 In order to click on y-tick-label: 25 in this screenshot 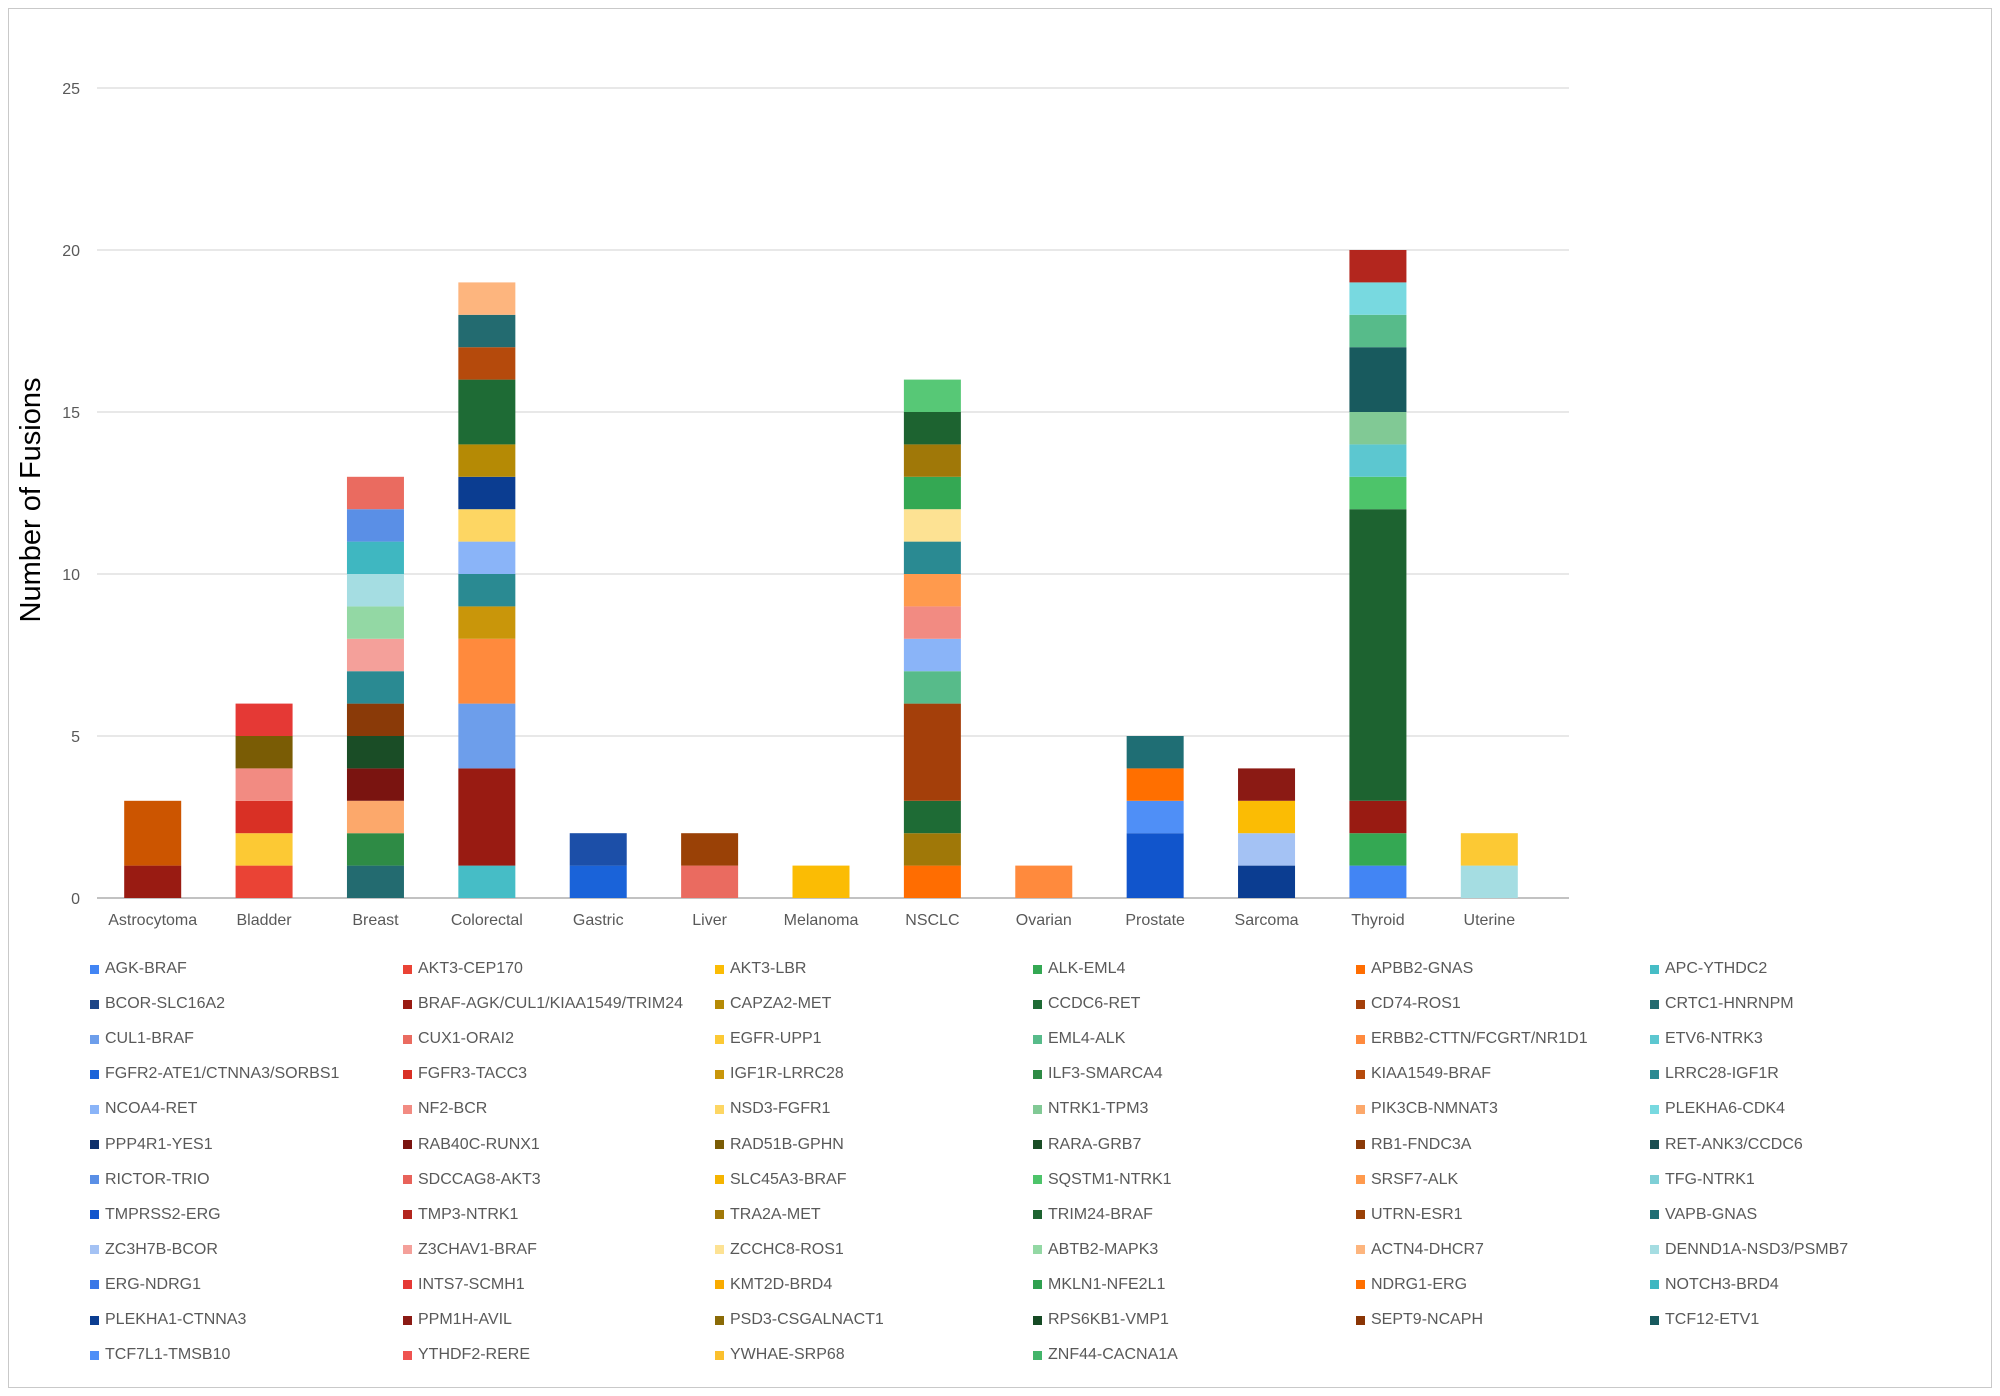, I will do `click(71, 89)`.